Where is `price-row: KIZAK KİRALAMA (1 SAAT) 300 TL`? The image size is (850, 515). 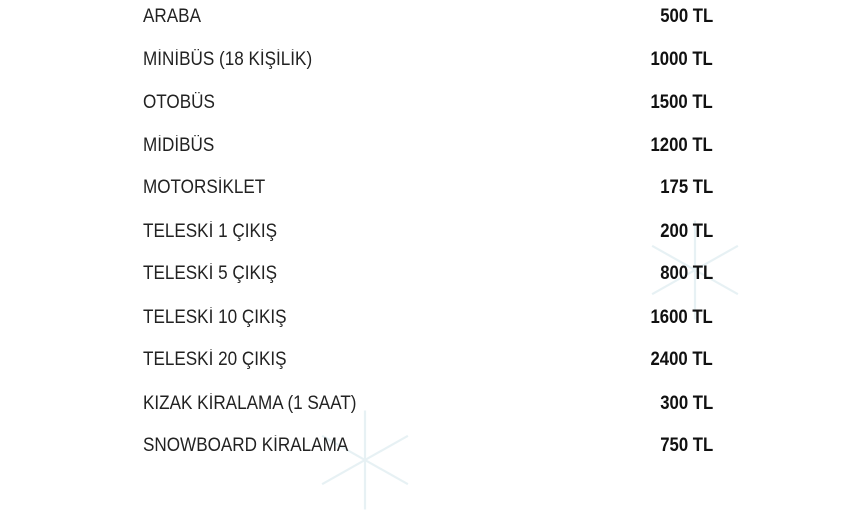 price-row: KIZAK KİRALAMA (1 SAAT) 300 TL is located at coordinates (428, 404).